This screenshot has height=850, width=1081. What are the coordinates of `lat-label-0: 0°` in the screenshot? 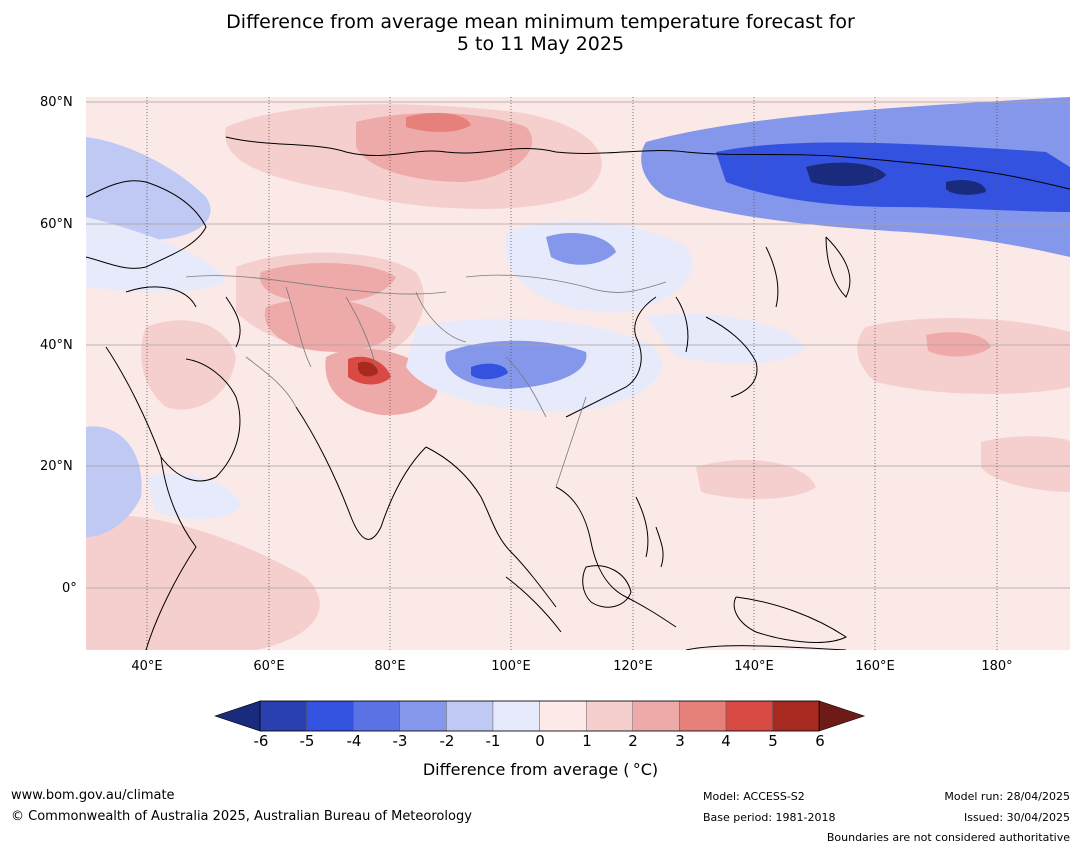 It's located at (69, 588).